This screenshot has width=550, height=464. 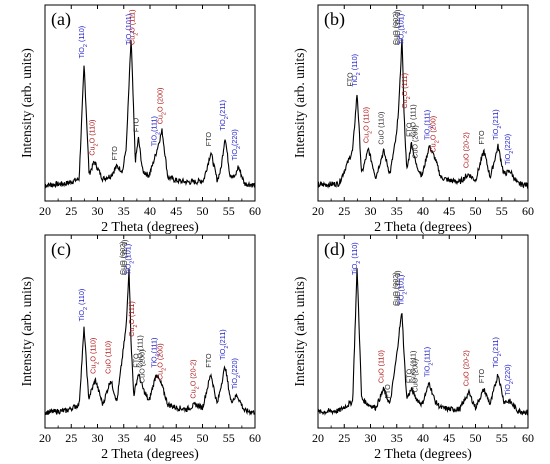 I want to click on panel-label: (d), so click(x=334, y=249).